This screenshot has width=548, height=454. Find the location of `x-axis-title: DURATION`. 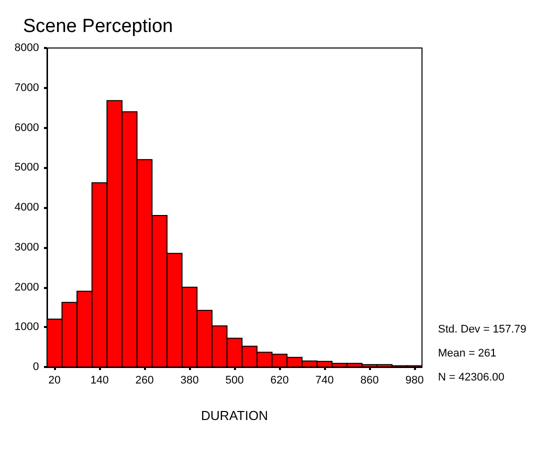

x-axis-title: DURATION is located at coordinates (234, 415).